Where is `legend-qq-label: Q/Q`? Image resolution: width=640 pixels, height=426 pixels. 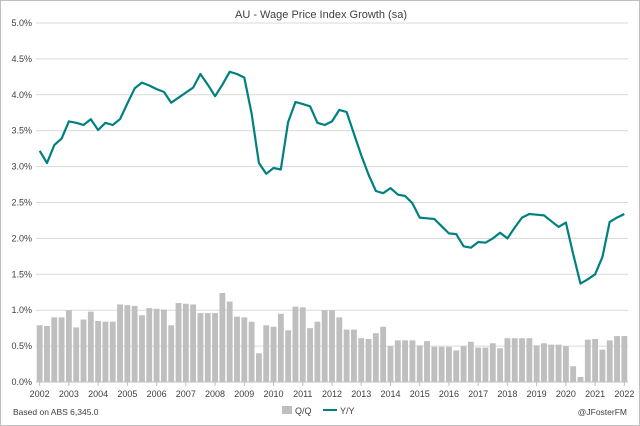 legend-qq-label: Q/Q is located at coordinates (303, 411).